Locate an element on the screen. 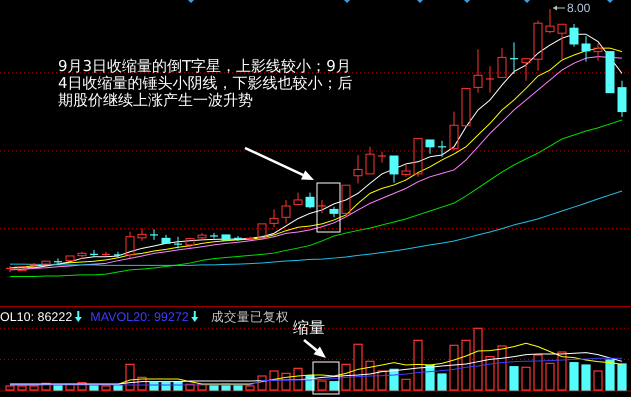 The height and width of the screenshot is (397, 631). text: MAVOL20: 99272 is located at coordinates (139, 317).